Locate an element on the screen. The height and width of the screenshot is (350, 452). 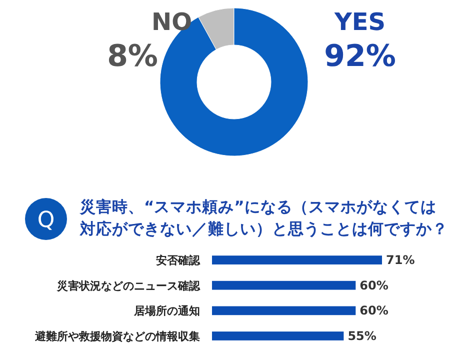
data-label: 8% is located at coordinates (132, 56).